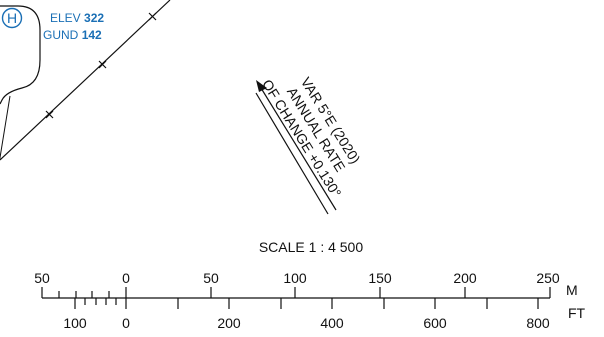 The image size is (604, 337). Describe the element at coordinates (229, 323) in the screenshot. I see `feet-label: 200` at that location.